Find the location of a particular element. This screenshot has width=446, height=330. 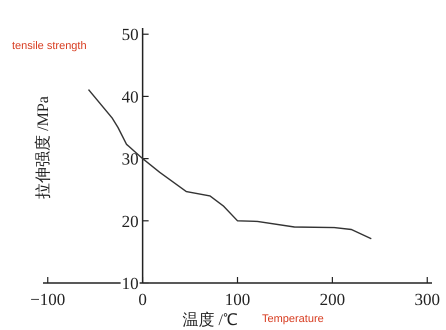

x-tick-label: 200 is located at coordinates (333, 299).